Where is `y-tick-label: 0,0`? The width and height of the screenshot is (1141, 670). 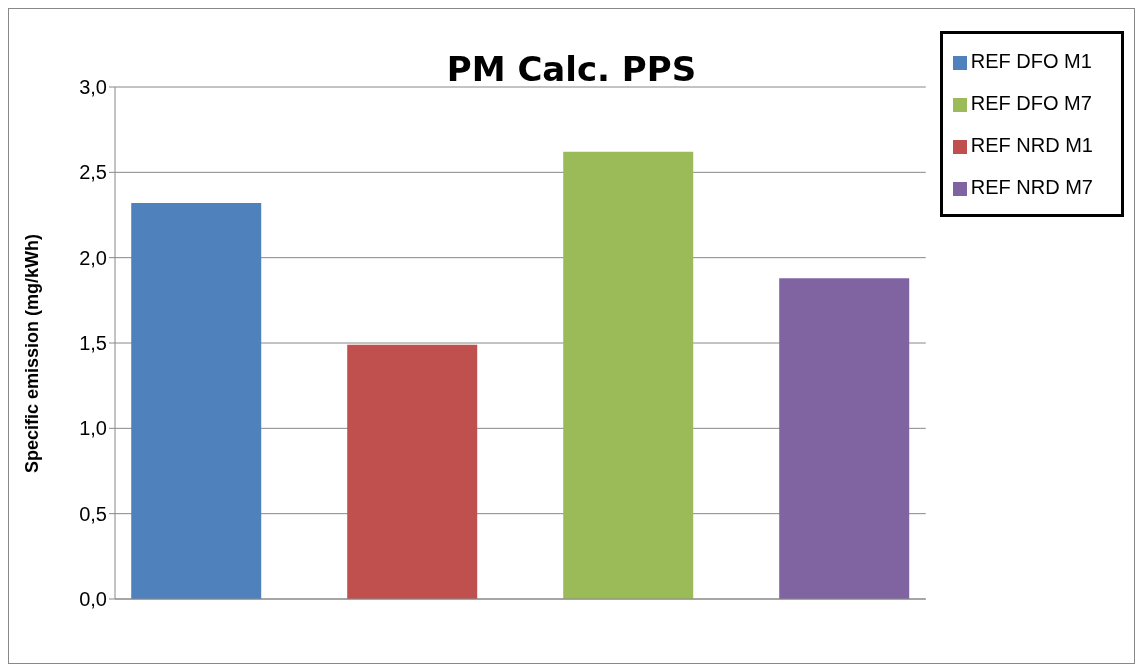
y-tick-label: 0,0 is located at coordinates (93, 599).